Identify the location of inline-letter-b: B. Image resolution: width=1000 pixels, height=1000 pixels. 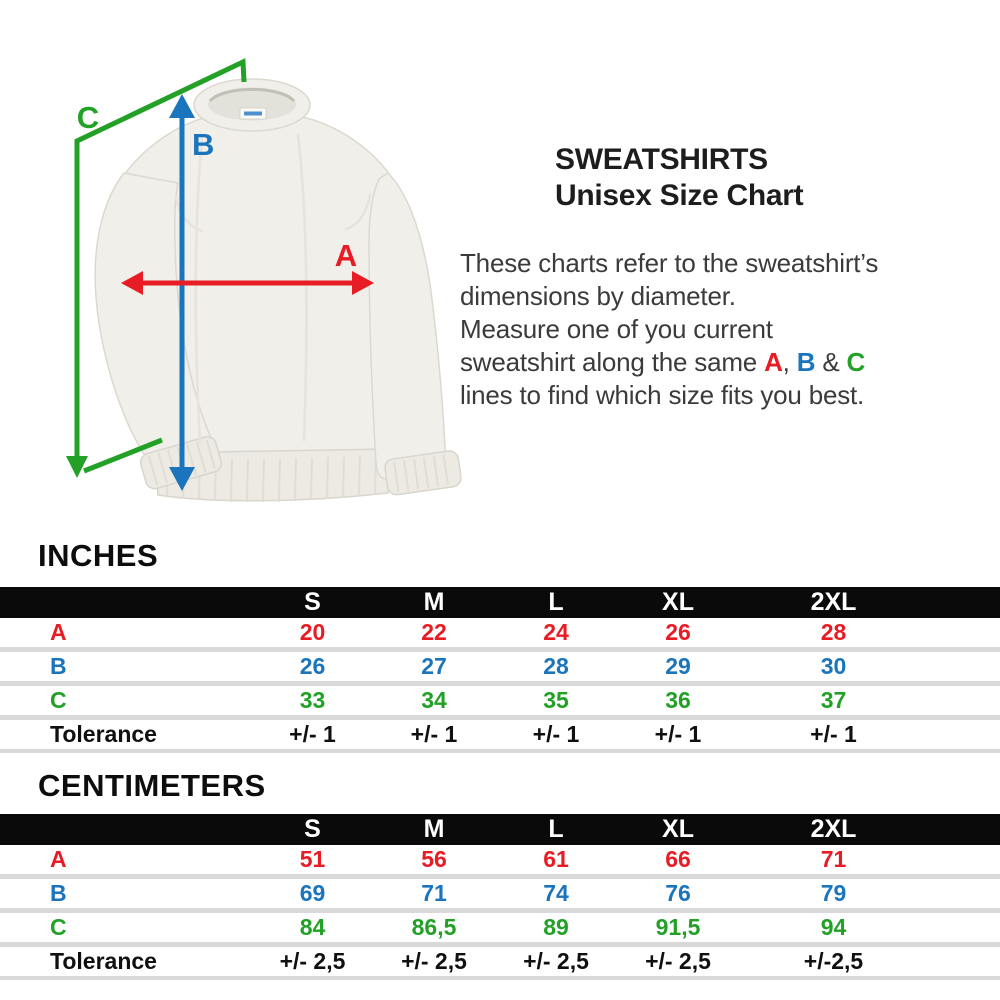
(806, 362).